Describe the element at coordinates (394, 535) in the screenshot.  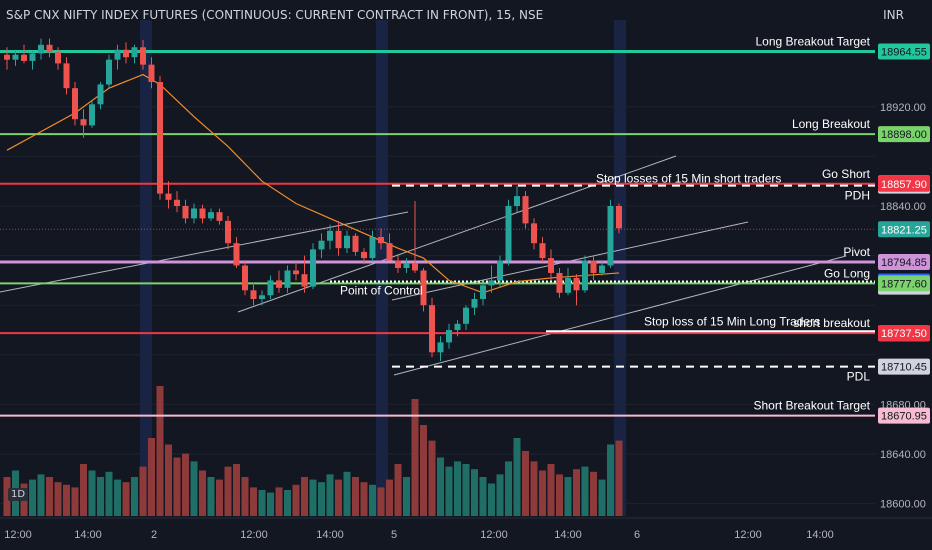
I see `time-tick: 5` at that location.